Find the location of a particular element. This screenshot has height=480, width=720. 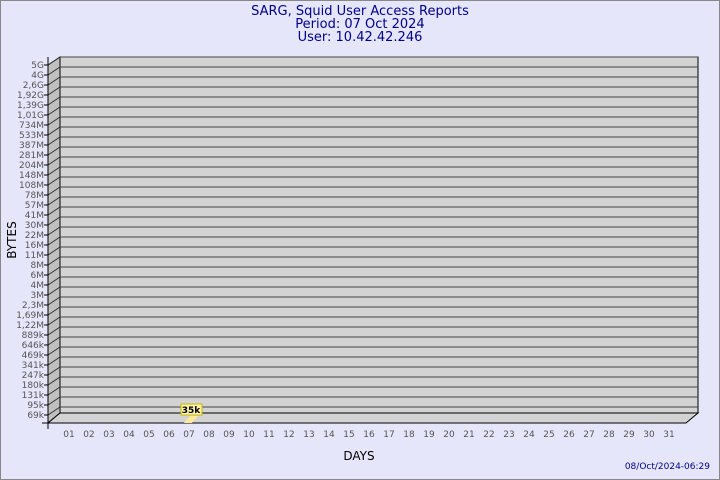

x-tick-label: 02 is located at coordinates (88, 435).